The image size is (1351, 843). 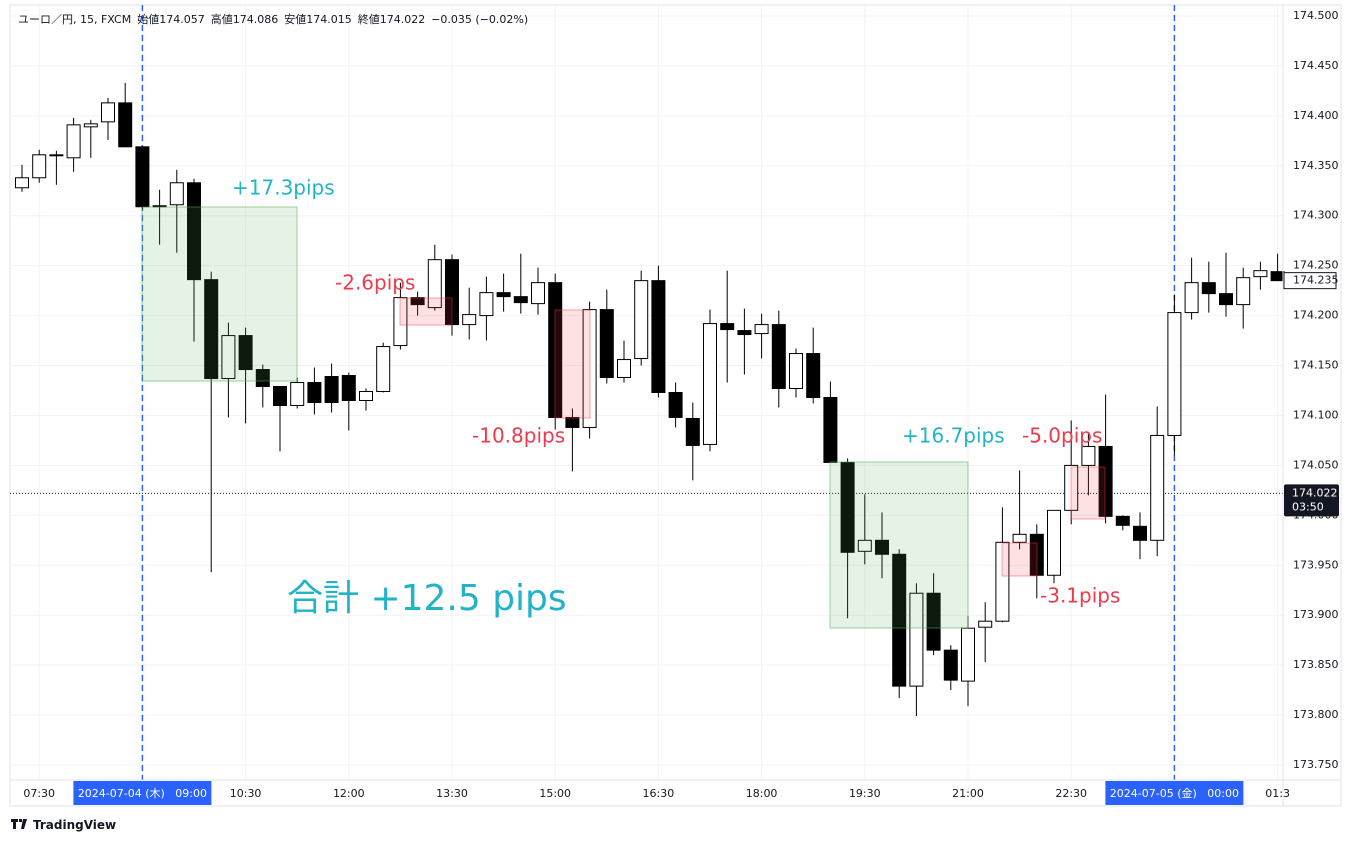 What do you see at coordinates (865, 793) in the screenshot?
I see `x-tick-label: 19:30` at bounding box center [865, 793].